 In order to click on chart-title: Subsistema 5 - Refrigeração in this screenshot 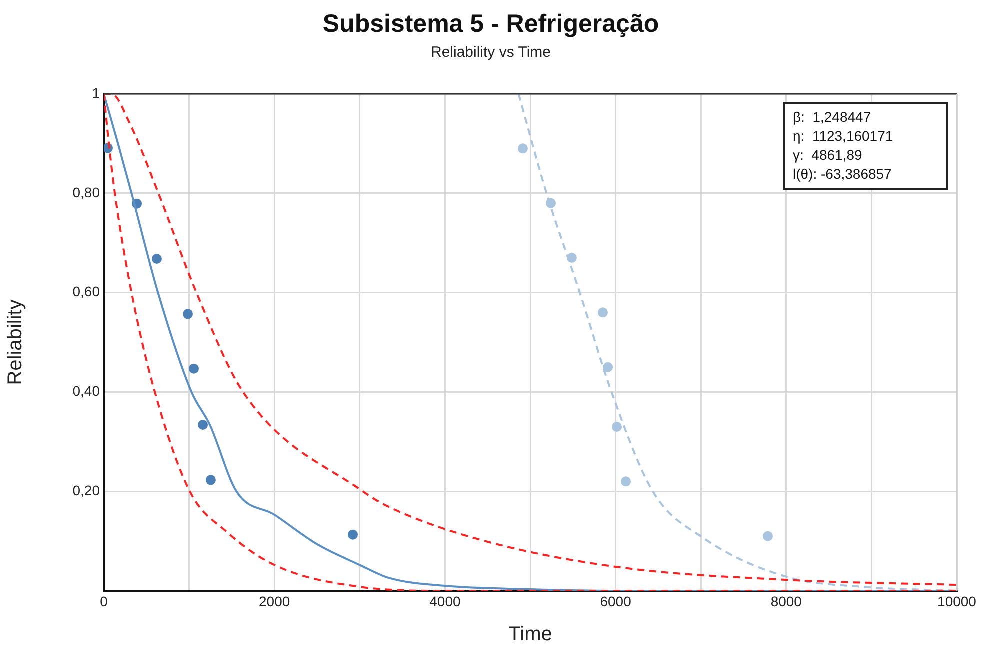, I will do `click(491, 24)`.